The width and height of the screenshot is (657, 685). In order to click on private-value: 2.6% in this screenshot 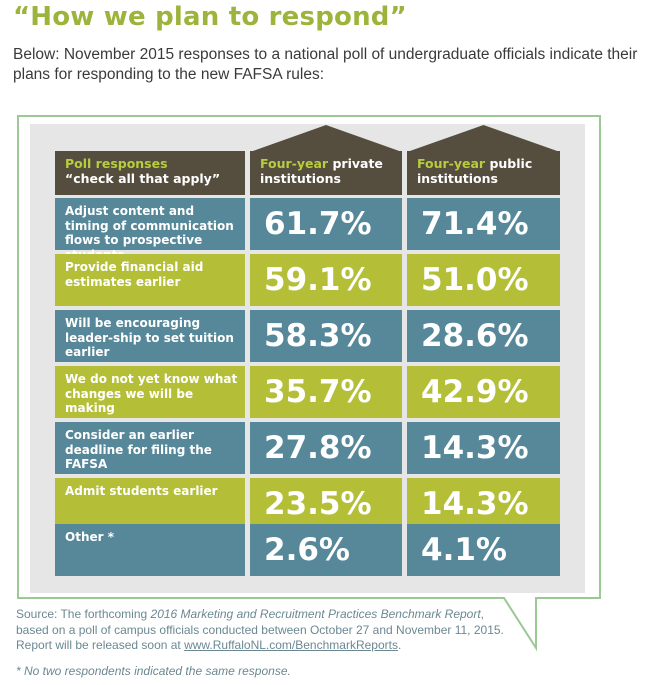, I will do `click(326, 550)`.